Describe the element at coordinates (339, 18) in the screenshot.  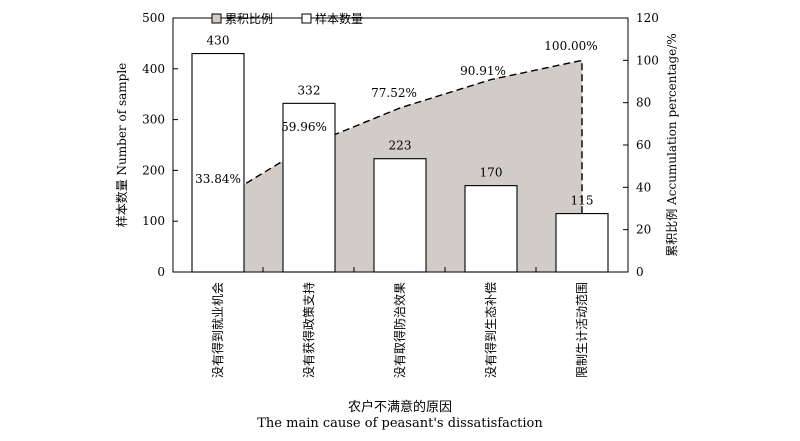
I see `legend-label-bars: 样本数量` at that location.